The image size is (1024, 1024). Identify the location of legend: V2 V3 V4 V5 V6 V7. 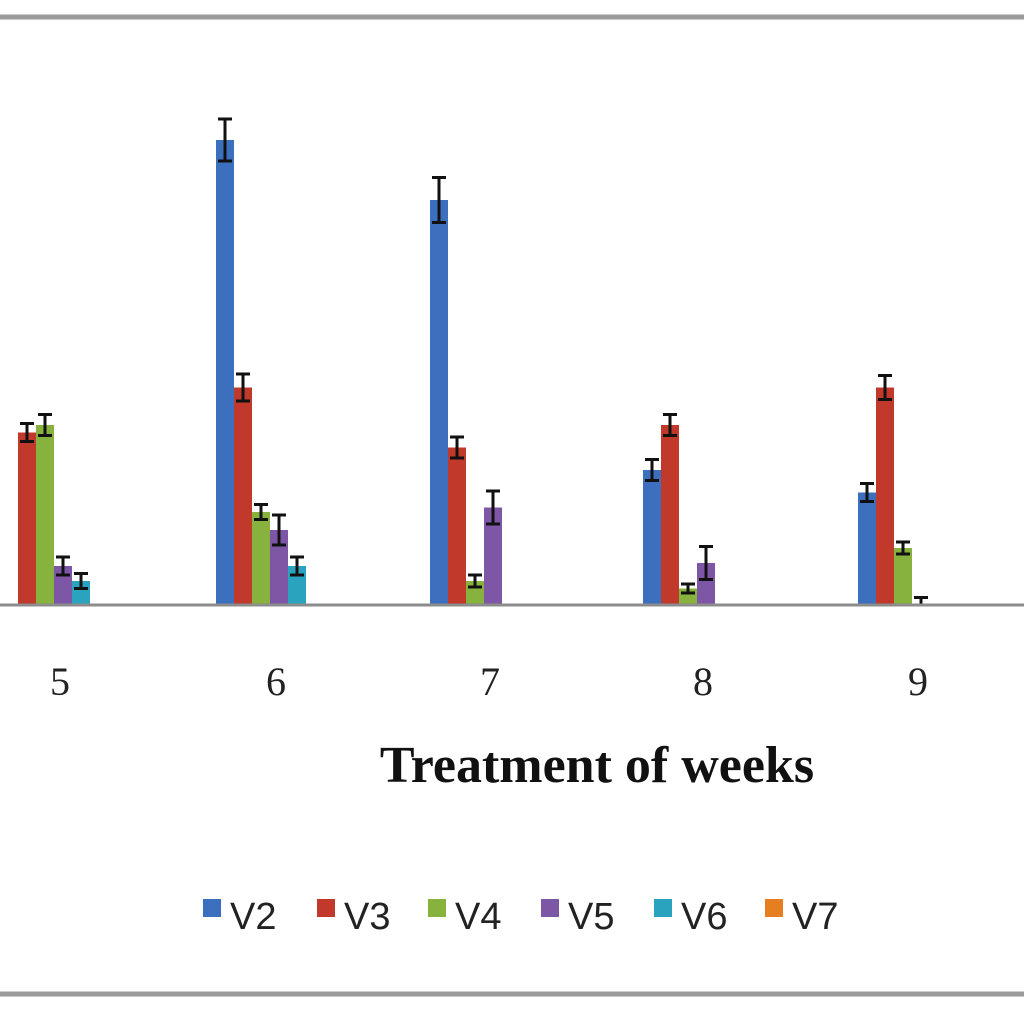
(520, 917).